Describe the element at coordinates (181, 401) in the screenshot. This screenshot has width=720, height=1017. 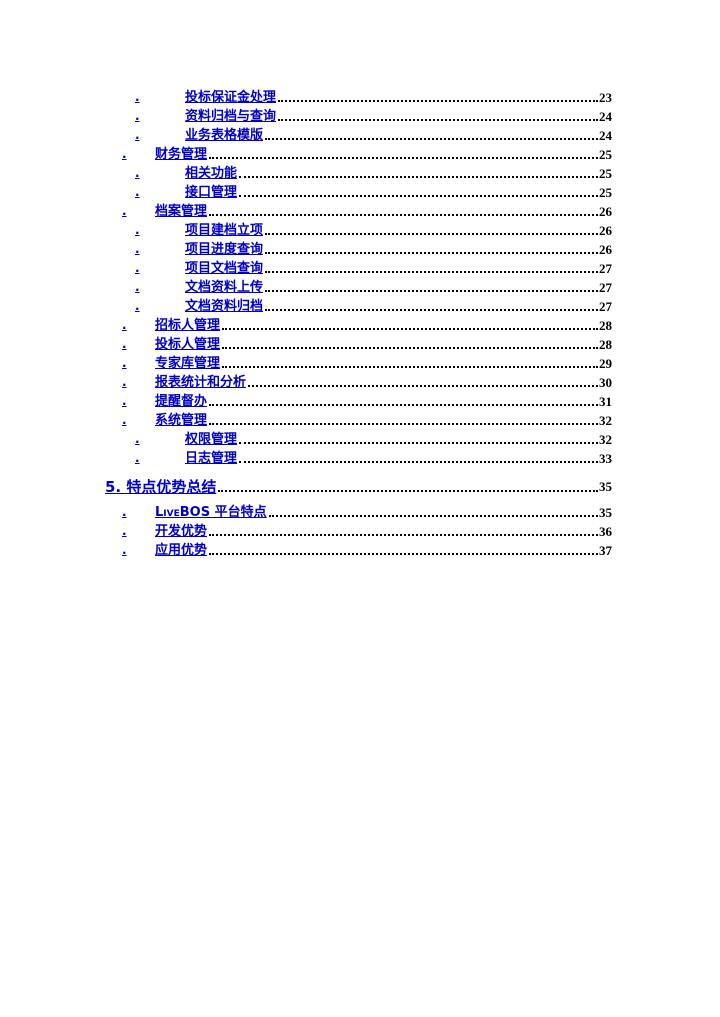
I see `toc-link: 提醒督办` at that location.